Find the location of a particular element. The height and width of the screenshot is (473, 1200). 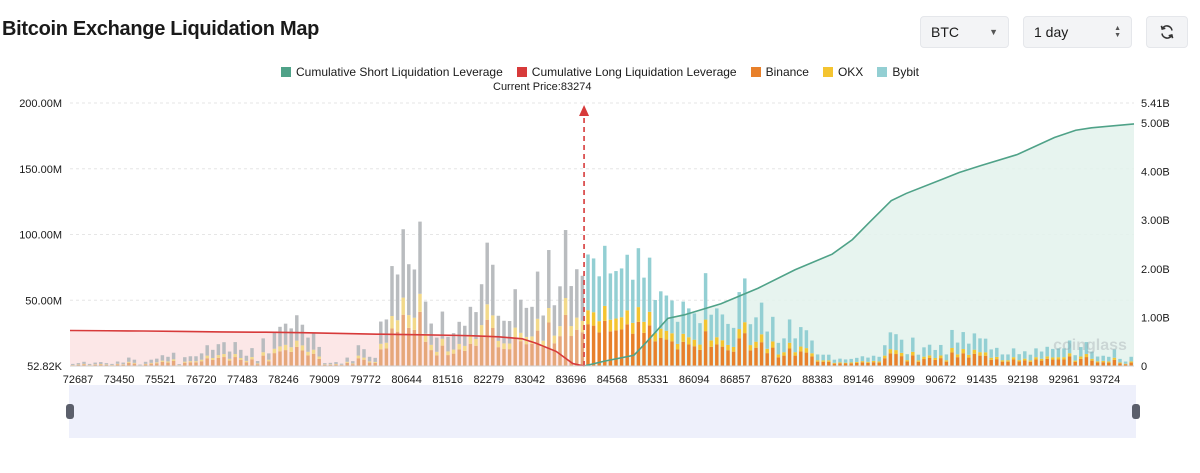

legend-item-binance: Binance is located at coordinates (779, 72).